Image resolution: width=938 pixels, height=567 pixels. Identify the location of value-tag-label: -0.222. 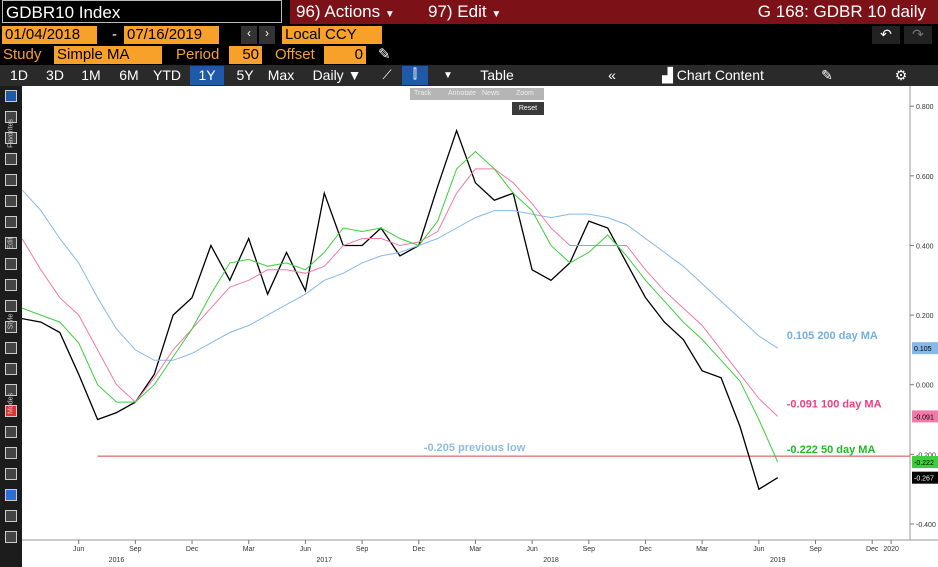
(924, 463).